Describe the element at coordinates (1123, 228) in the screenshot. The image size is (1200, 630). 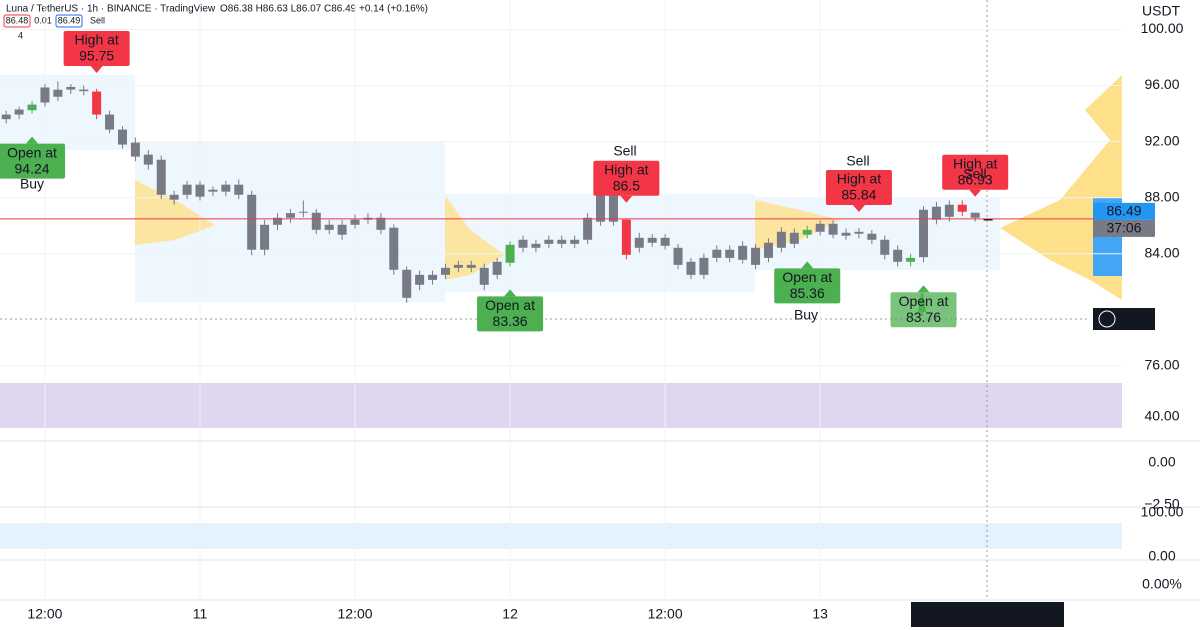
I see `countdown: 37:06` at that location.